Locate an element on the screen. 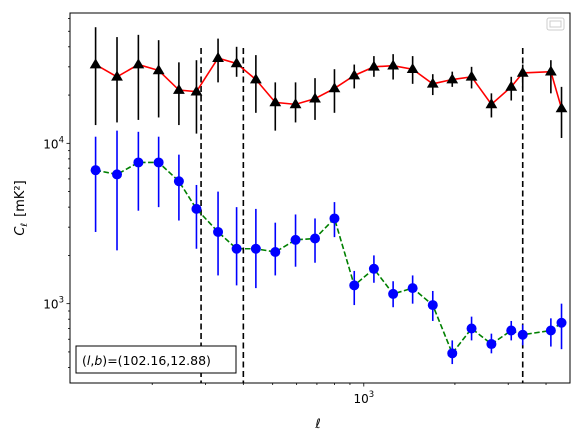 The image size is (580, 441). annotation-text: (l,b)=(102.16,12.88) is located at coordinates (146, 360).